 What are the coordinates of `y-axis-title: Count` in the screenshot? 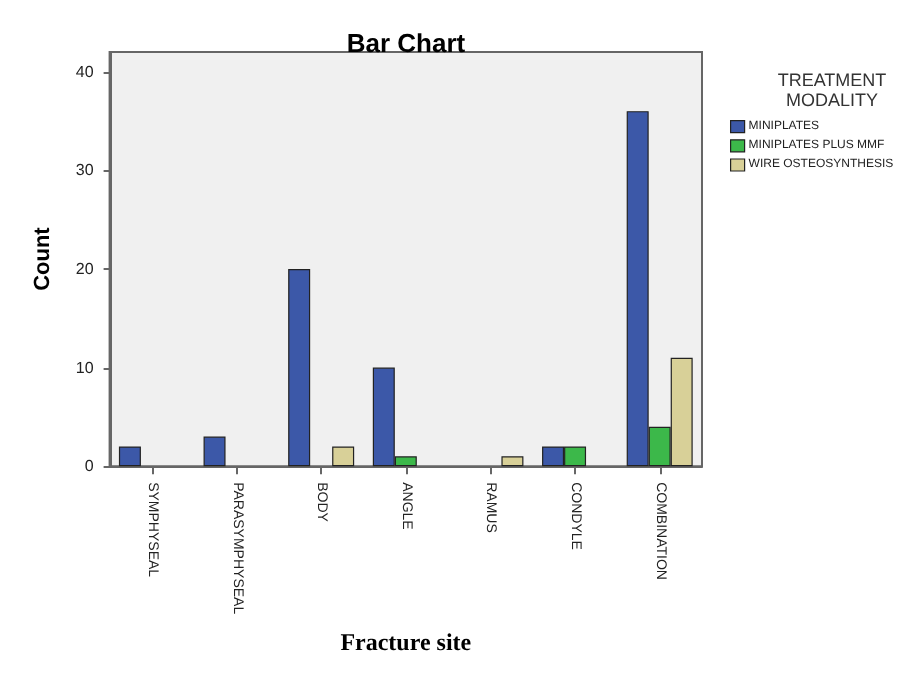 It's located at (43, 258).